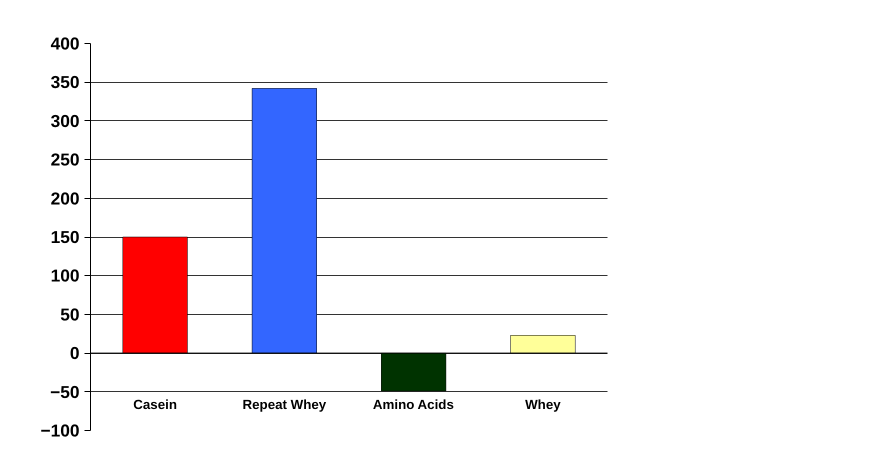  Describe the element at coordinates (65, 392) in the screenshot. I see `y-tick-label: −50` at that location.